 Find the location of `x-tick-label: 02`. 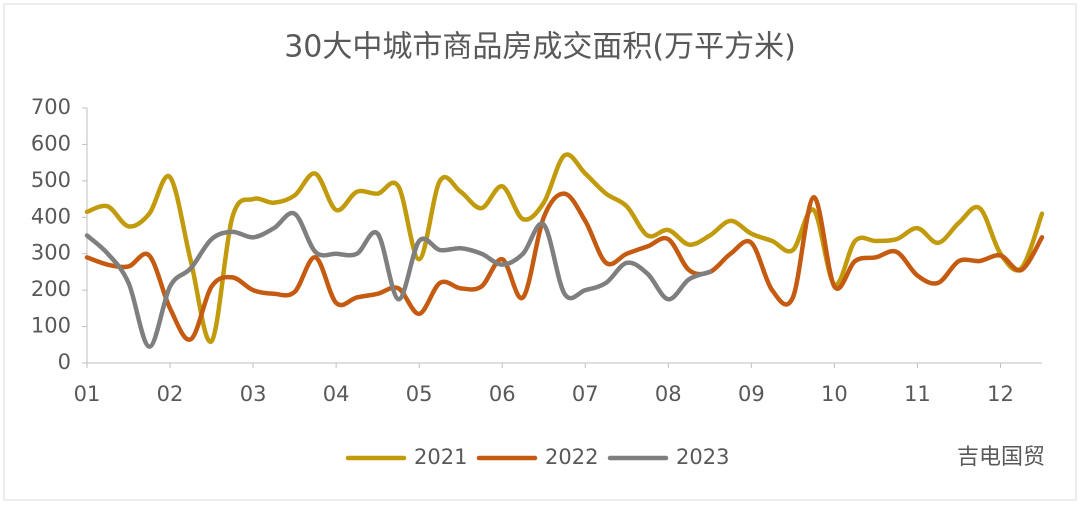

x-tick-label: 02 is located at coordinates (170, 394).